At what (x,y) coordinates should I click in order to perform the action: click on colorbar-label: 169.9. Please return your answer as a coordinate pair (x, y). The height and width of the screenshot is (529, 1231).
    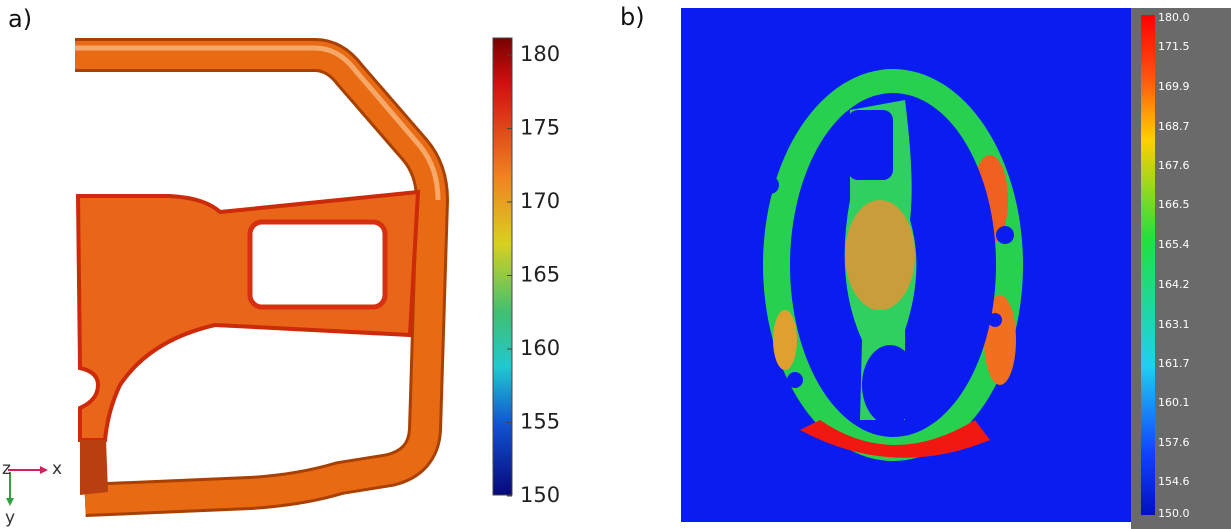
    Looking at the image, I should click on (1174, 86).